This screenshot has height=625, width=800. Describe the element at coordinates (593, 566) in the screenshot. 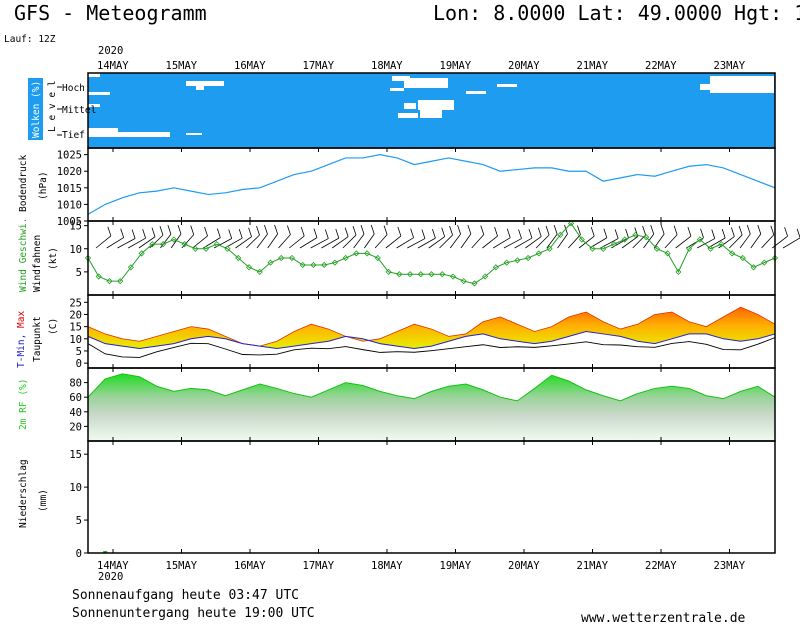

I see `date-label-bottom: 21MAY` at that location.